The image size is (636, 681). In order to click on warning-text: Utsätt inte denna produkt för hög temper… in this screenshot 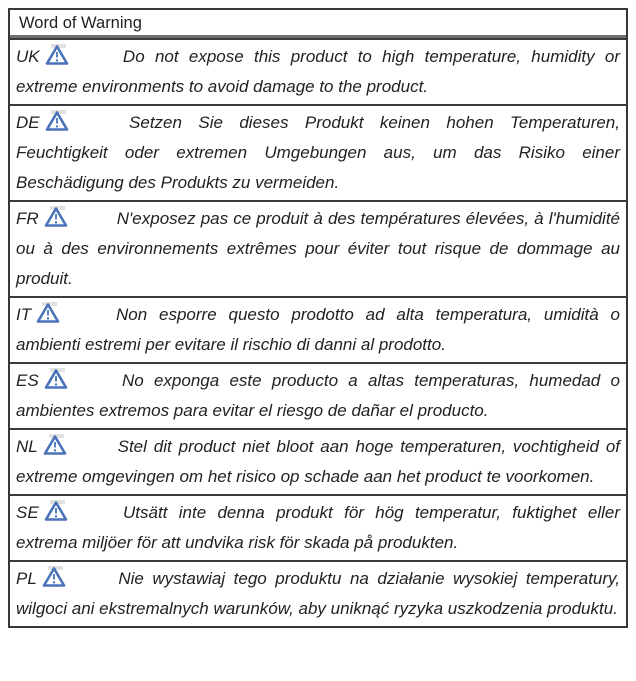, I will do `click(318, 527)`.